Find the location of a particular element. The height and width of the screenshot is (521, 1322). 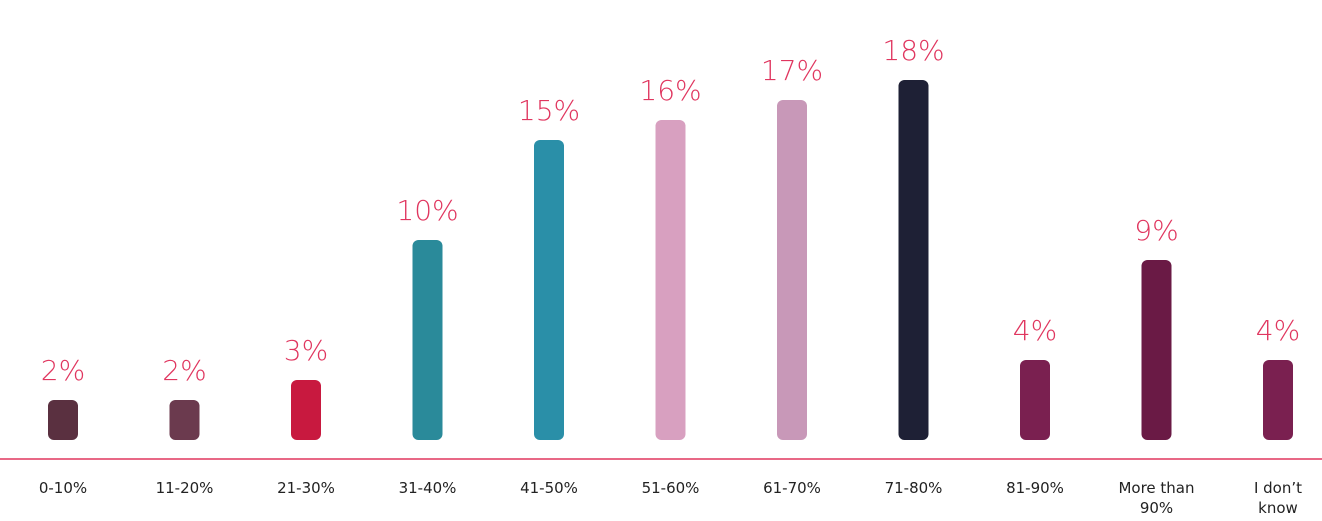

x-tick-label: More than 90% is located at coordinates (1156, 498).